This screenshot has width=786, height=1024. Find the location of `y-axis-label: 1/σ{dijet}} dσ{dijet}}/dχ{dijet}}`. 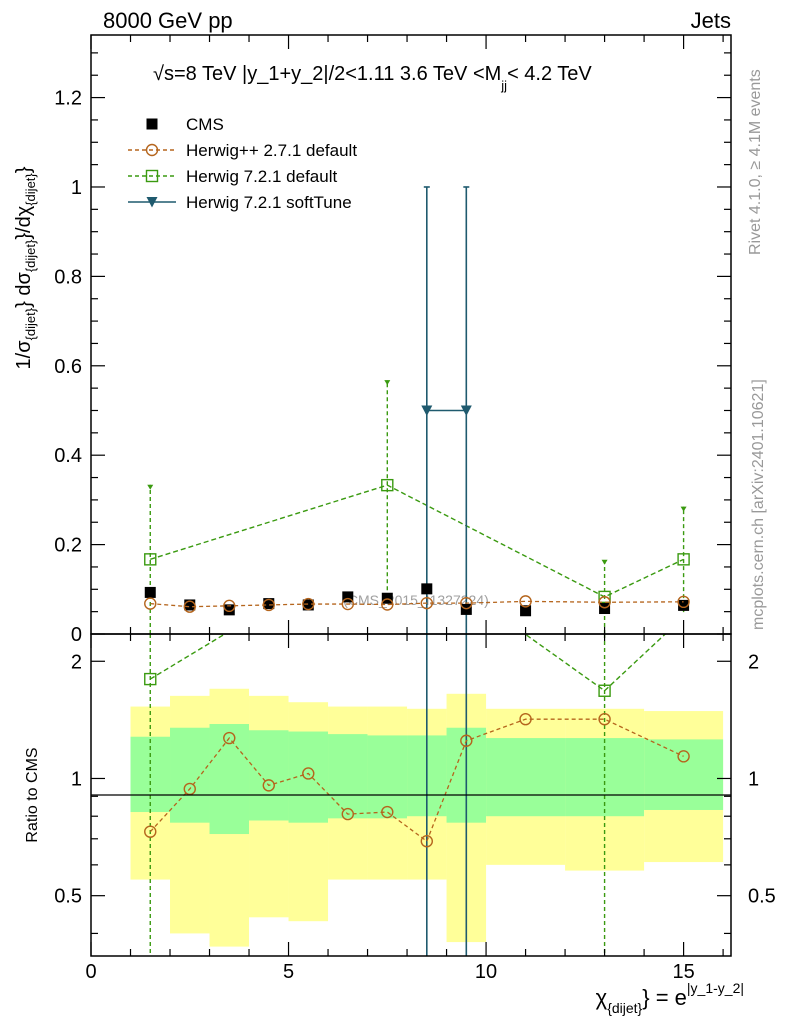

y-axis-label: 1/σ{dijet}} dσ{dijet}}/dχ{dijet}} is located at coordinates (25, 267).